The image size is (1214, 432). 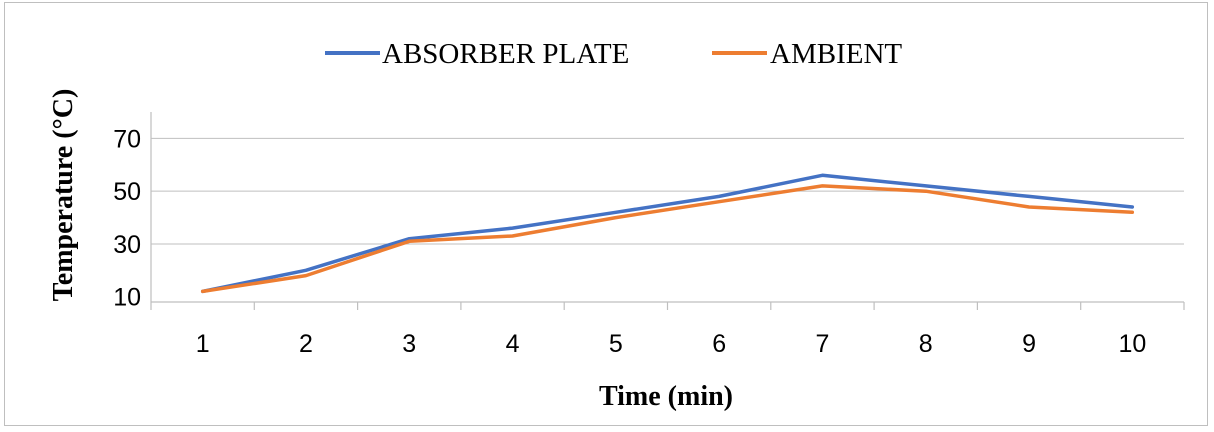 I want to click on x-tick-label-8: 8, so click(x=926, y=344).